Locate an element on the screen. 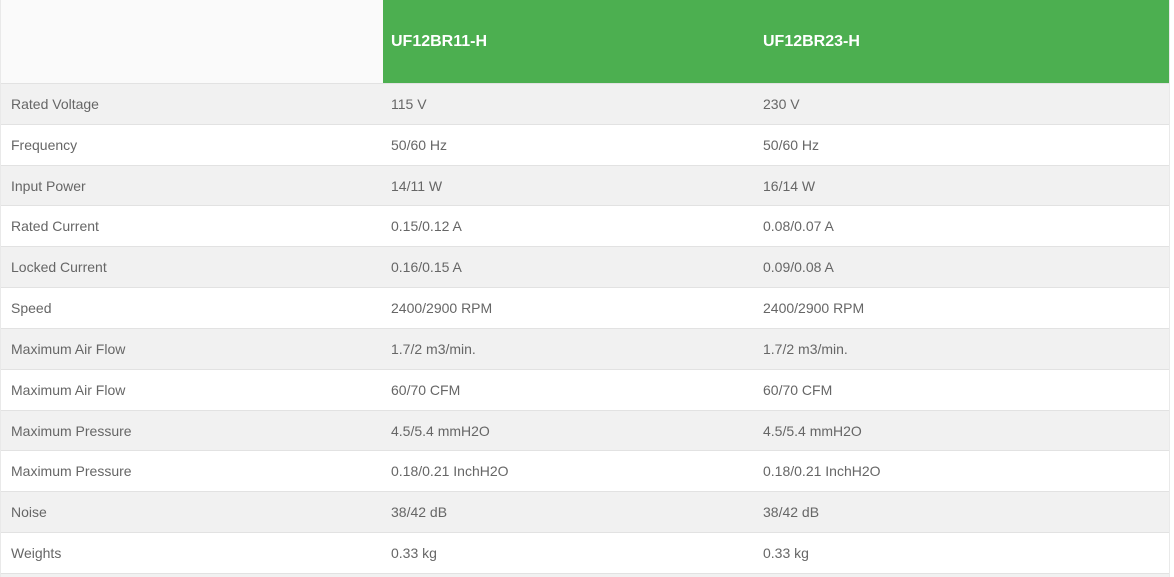  spec-value-uf12br11h: 2400/2900 RPM is located at coordinates (442, 308).